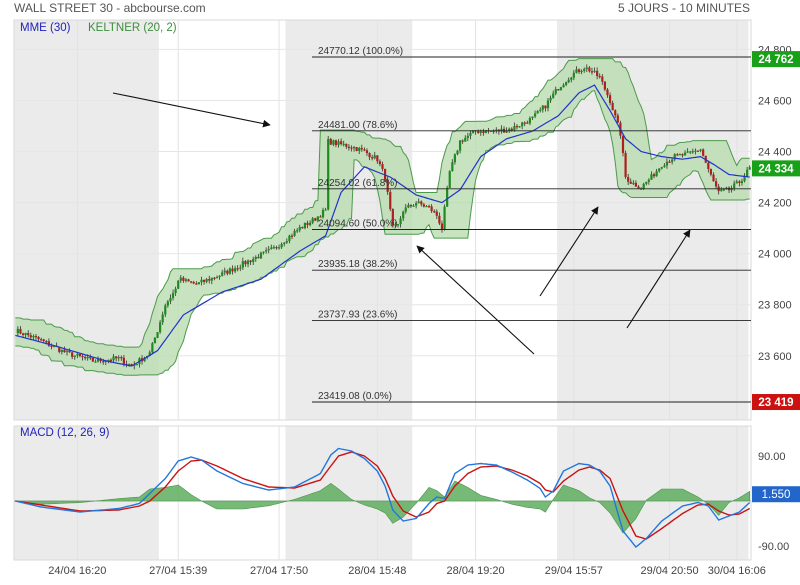  I want to click on x-tick-label: 28/04 15:48, so click(377, 571).